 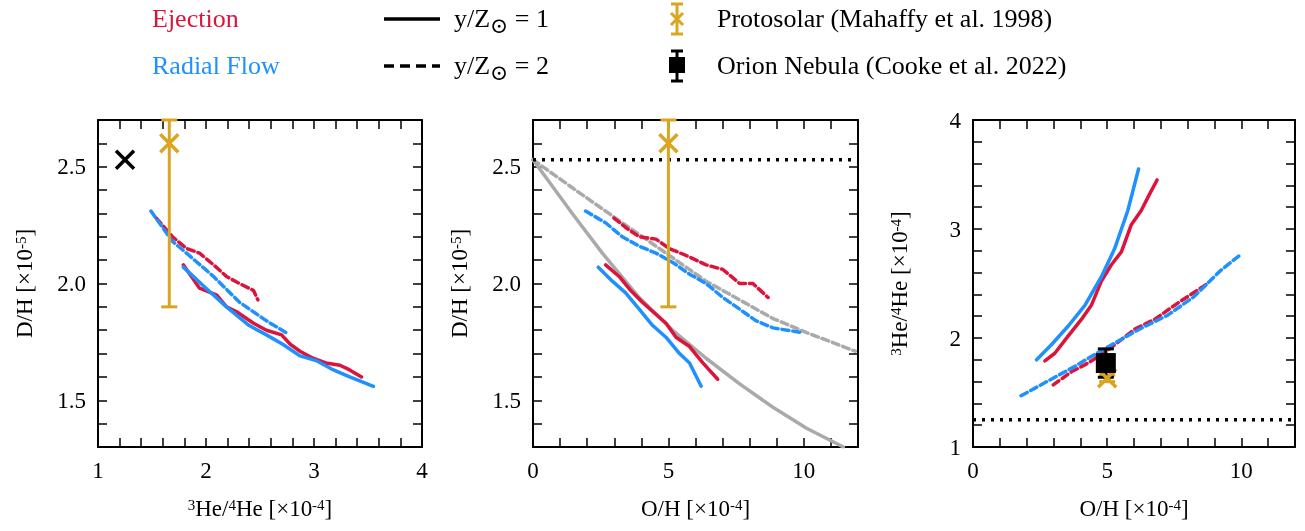 What do you see at coordinates (885, 19) in the screenshot?
I see `text: Protosolar (Mahaffy et al. 1998)` at bounding box center [885, 19].